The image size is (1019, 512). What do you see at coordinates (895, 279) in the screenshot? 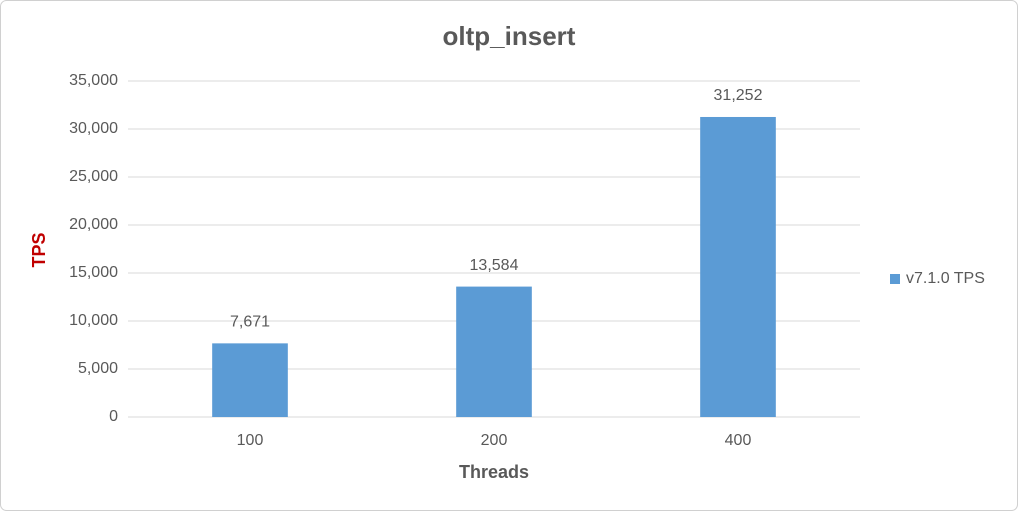
I see `legend-swatch` at bounding box center [895, 279].